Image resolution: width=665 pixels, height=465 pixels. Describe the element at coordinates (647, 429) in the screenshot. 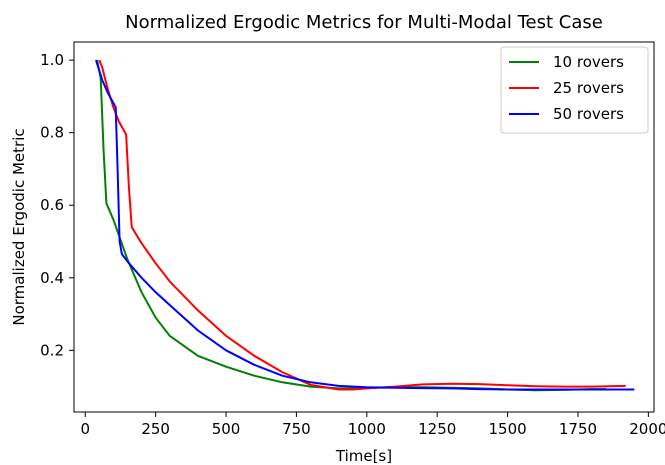

I see `x-tick-label: 2000` at that location.